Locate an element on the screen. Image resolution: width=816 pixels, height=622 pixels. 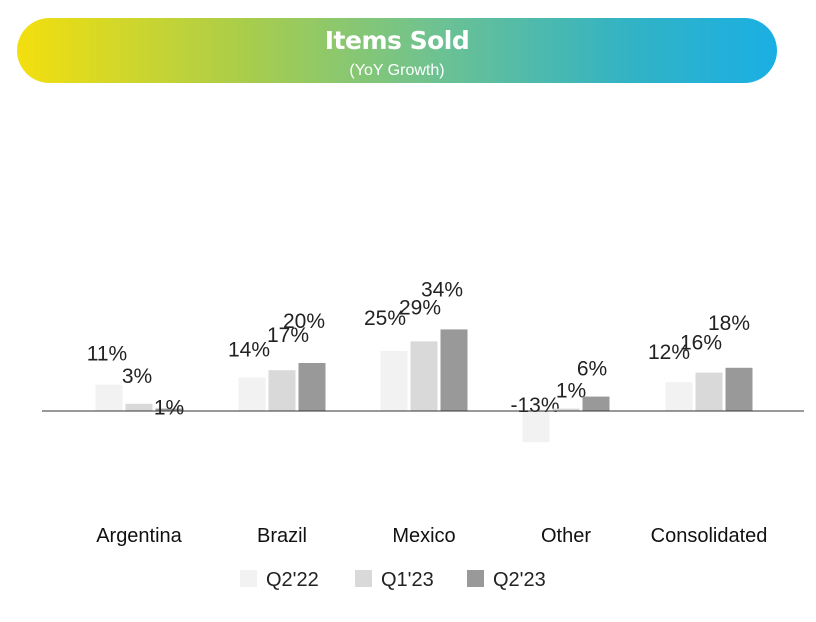
data-label: 6% is located at coordinates (592, 369).